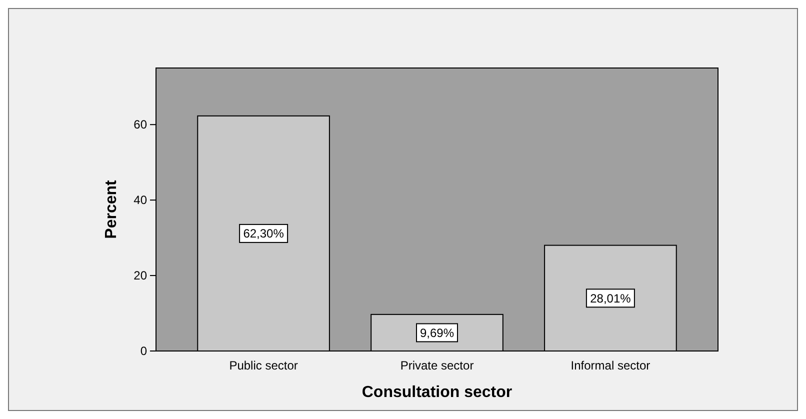 The width and height of the screenshot is (806, 419). I want to click on y-tick-label: 0, so click(144, 351).